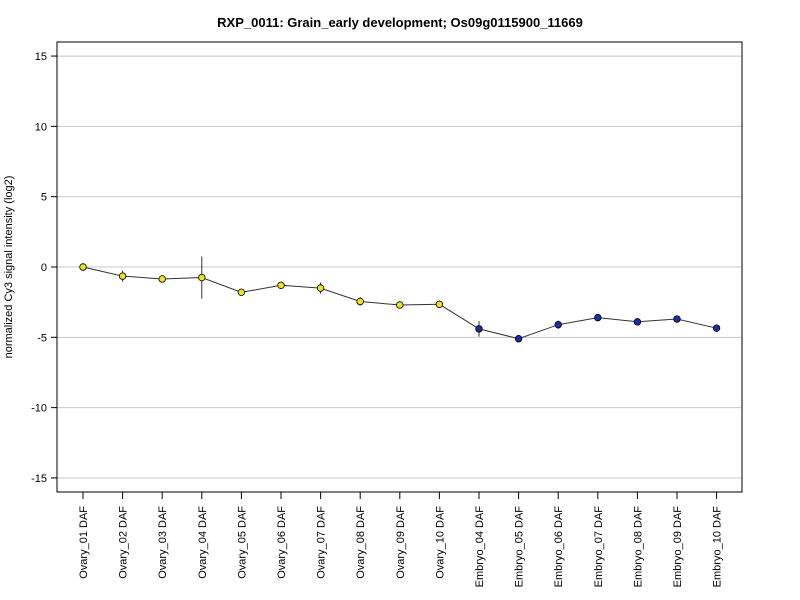  I want to click on x-tick-label: Embryo_04 DAF, so click(480, 547).